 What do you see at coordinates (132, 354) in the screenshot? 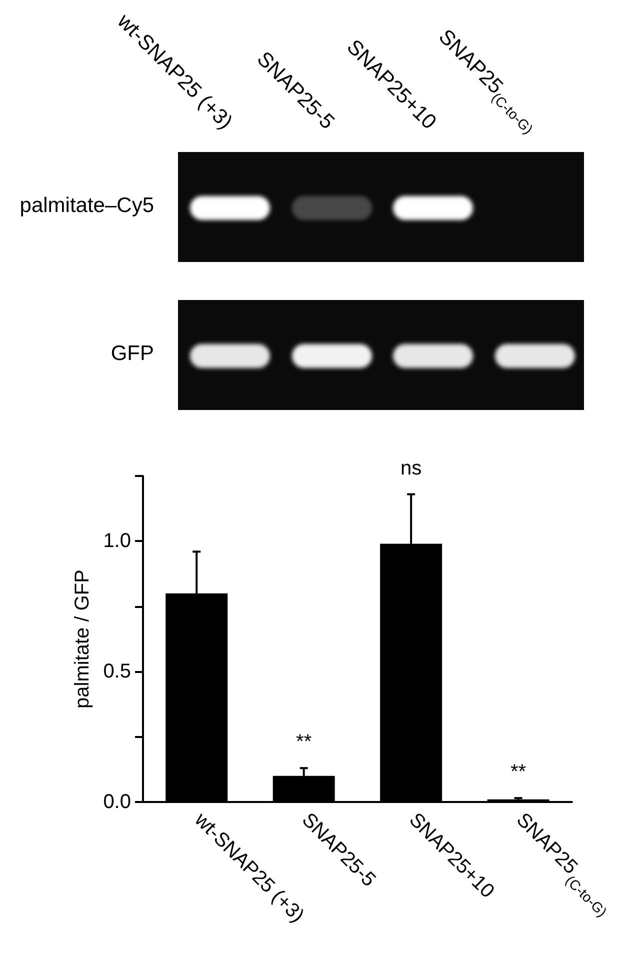
I see `text: GFP` at bounding box center [132, 354].